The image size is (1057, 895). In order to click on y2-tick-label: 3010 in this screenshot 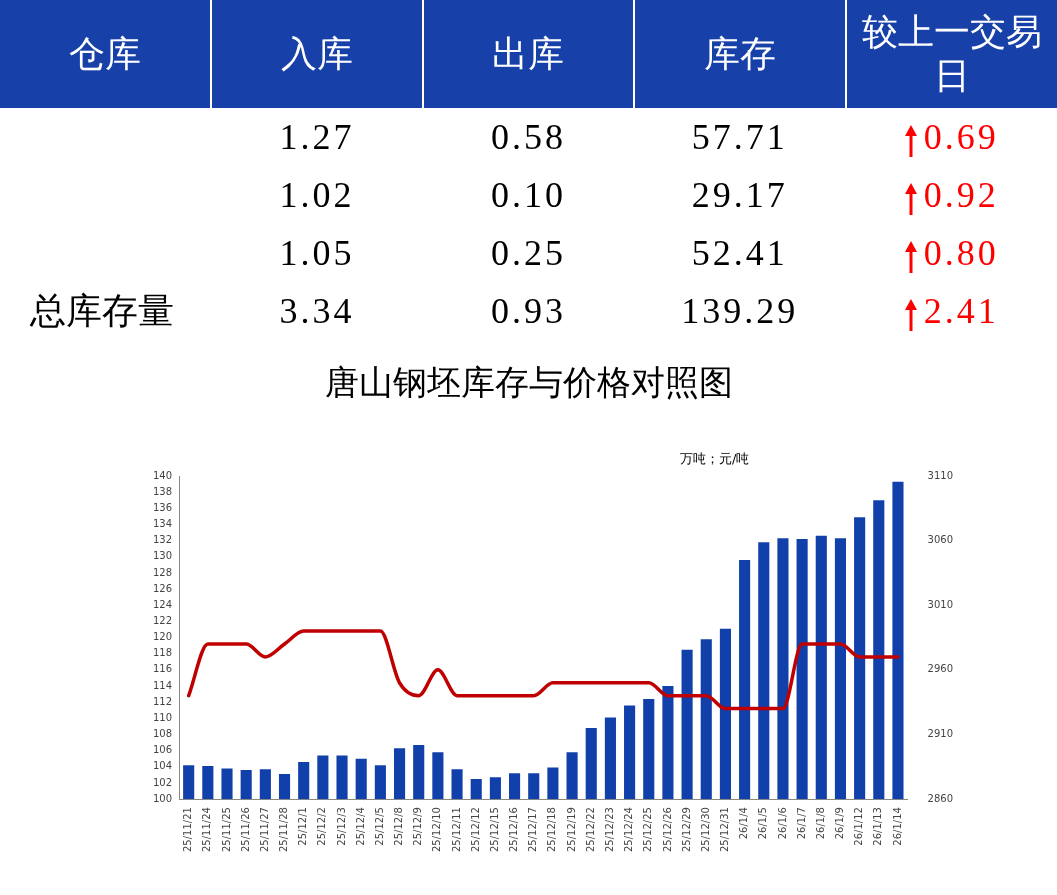, I will do `click(940, 604)`.